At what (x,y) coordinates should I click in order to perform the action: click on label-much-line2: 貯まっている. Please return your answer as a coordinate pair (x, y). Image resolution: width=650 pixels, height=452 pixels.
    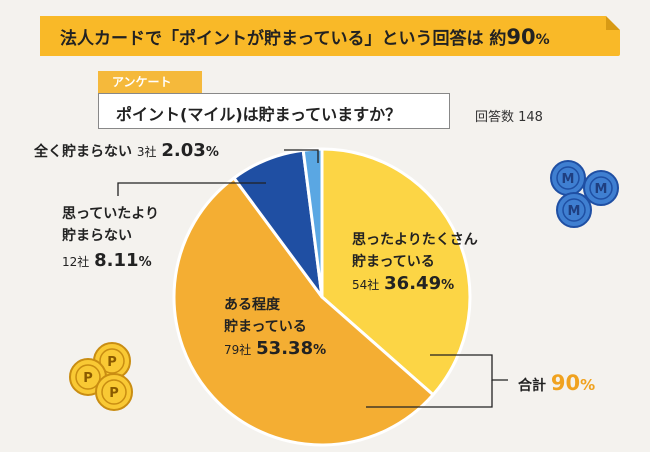
    Looking at the image, I should click on (393, 262).